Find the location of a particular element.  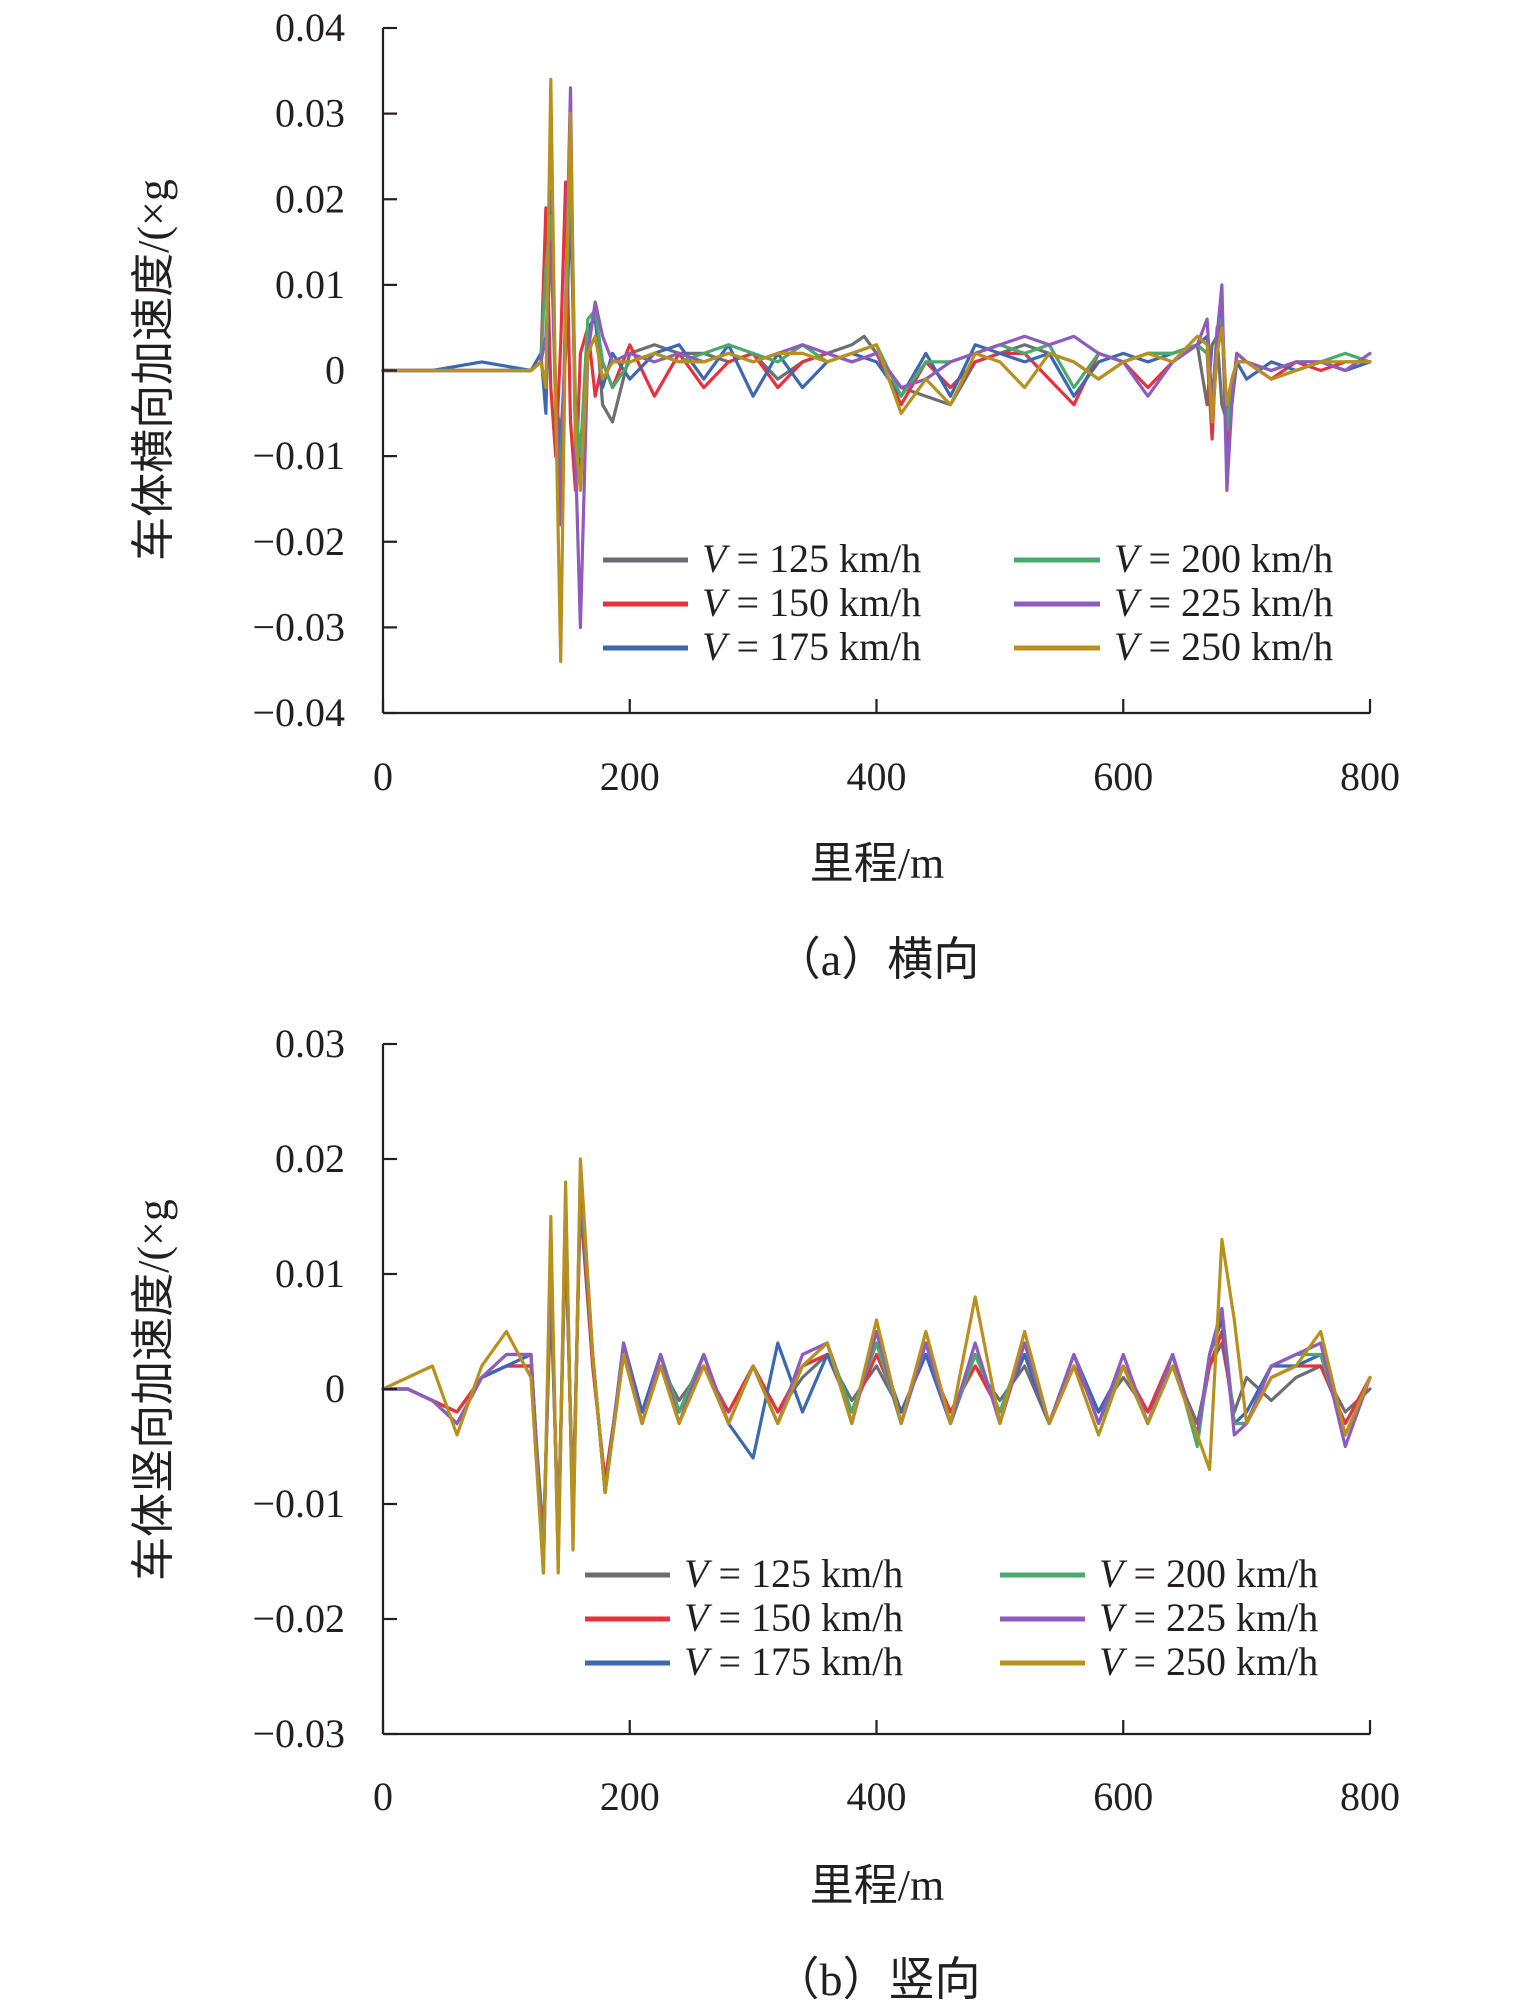

x-axis-title-vertical: 里程/m is located at coordinates (877, 1885).